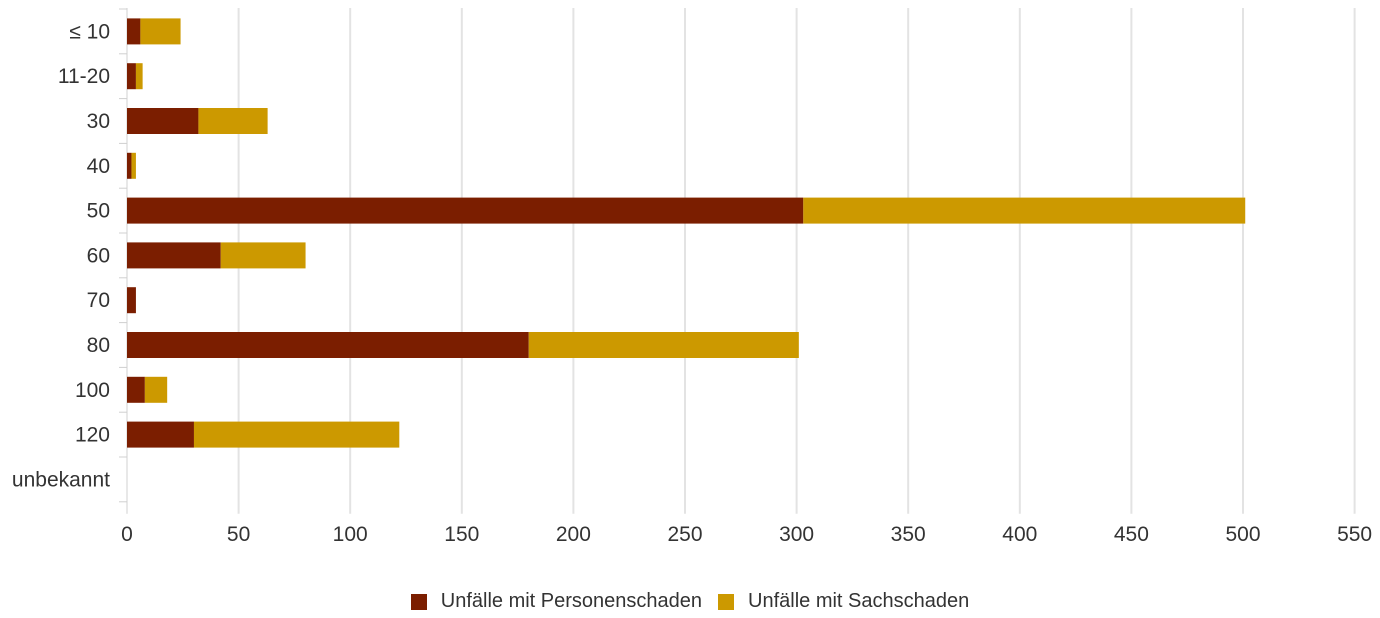 The image size is (1380, 618). What do you see at coordinates (796, 534) in the screenshot?
I see `x-tick-label: 300` at bounding box center [796, 534].